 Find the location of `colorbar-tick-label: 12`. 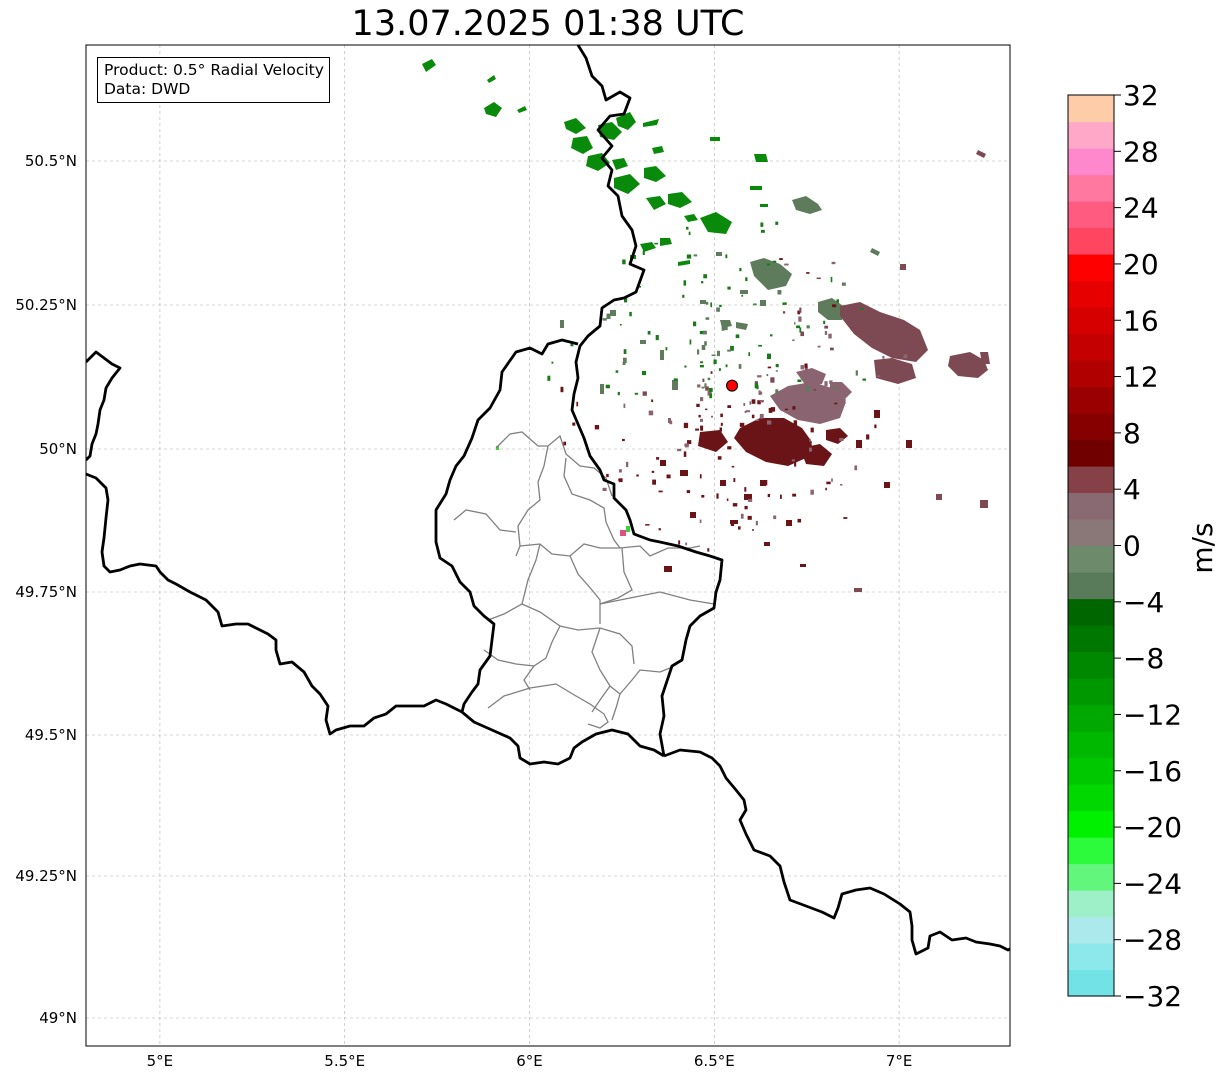

colorbar-tick-label: 12 is located at coordinates (1141, 377).